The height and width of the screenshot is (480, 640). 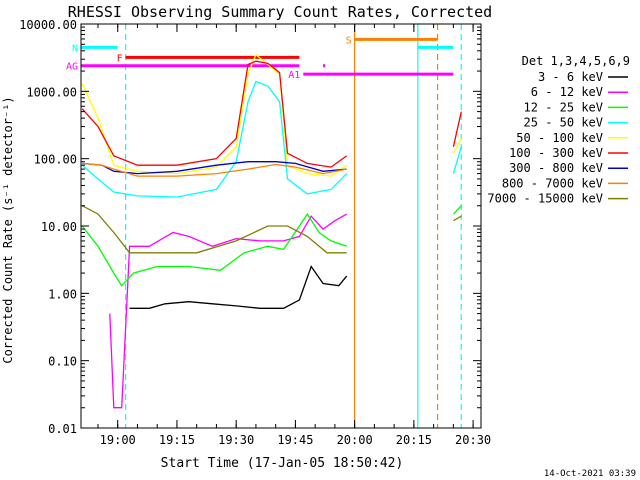 What do you see at coordinates (294, 75) in the screenshot?
I see `flag-label: A1` at bounding box center [294, 75].